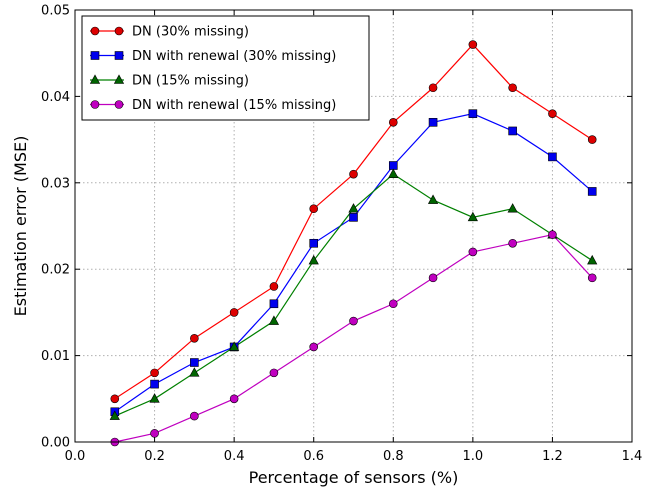  I want to click on y-axis-title: Estimation error (MSE), so click(20, 226).